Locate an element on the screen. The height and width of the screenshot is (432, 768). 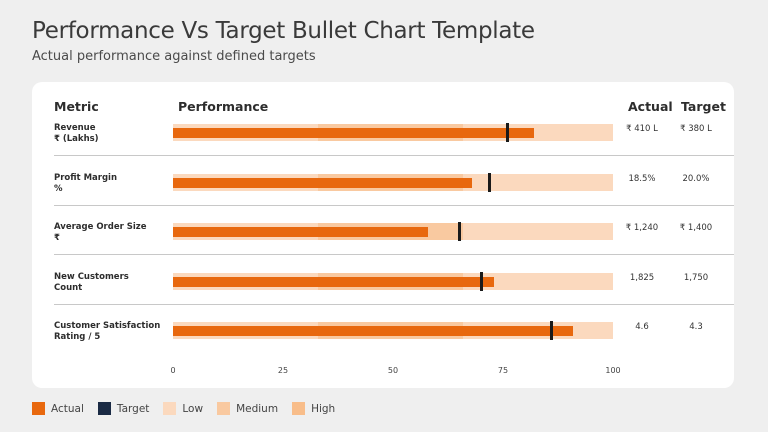
metric-label: New Customers Count is located at coordinates (114, 283).